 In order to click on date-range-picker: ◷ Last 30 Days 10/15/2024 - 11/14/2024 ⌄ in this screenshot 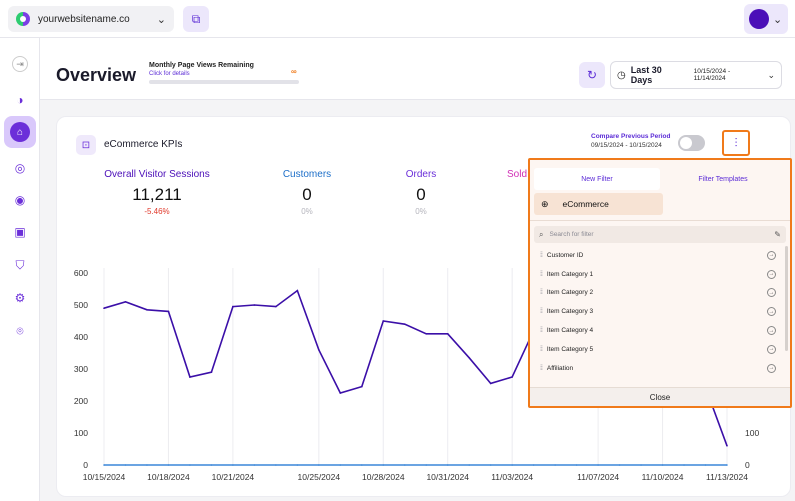, I will do `click(696, 75)`.